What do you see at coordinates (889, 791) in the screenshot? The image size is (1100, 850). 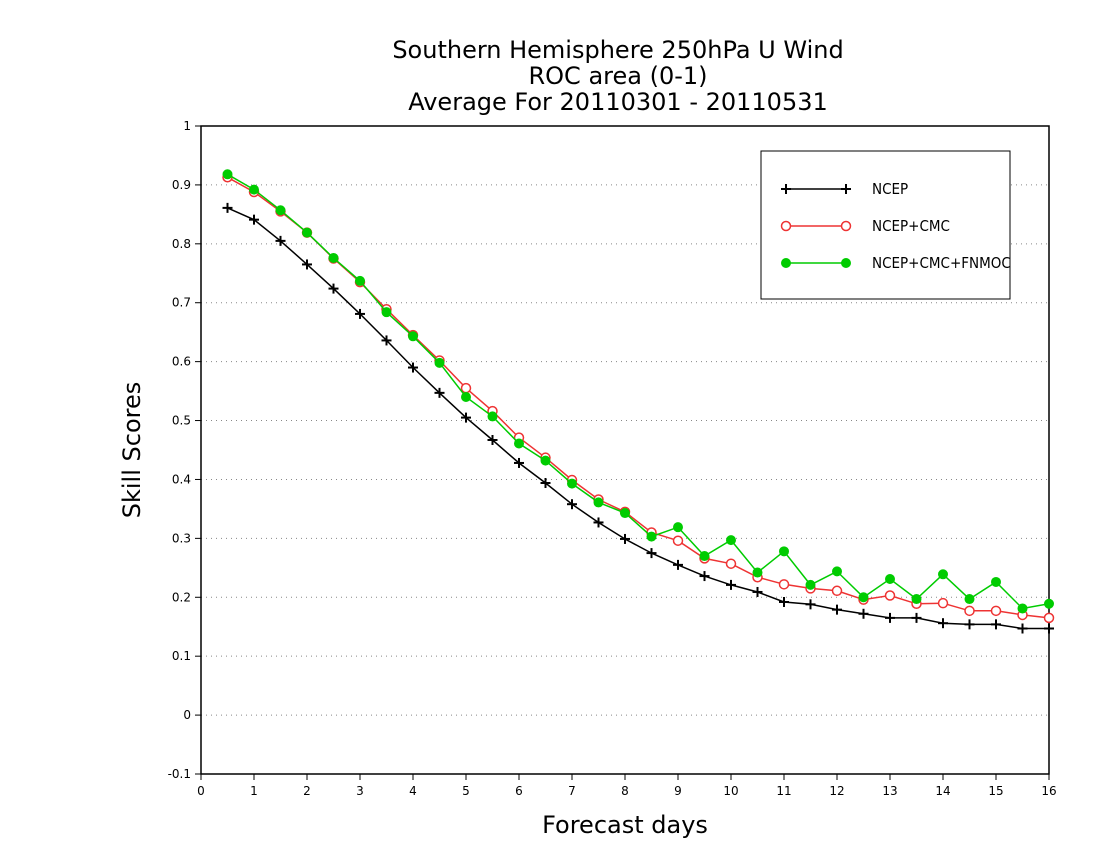 I see `x-tick-label: 13` at bounding box center [889, 791].